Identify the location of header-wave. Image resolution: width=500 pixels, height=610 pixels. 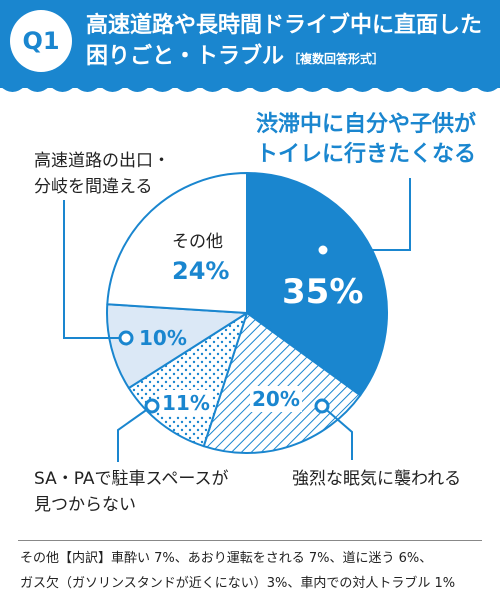
(250, 84).